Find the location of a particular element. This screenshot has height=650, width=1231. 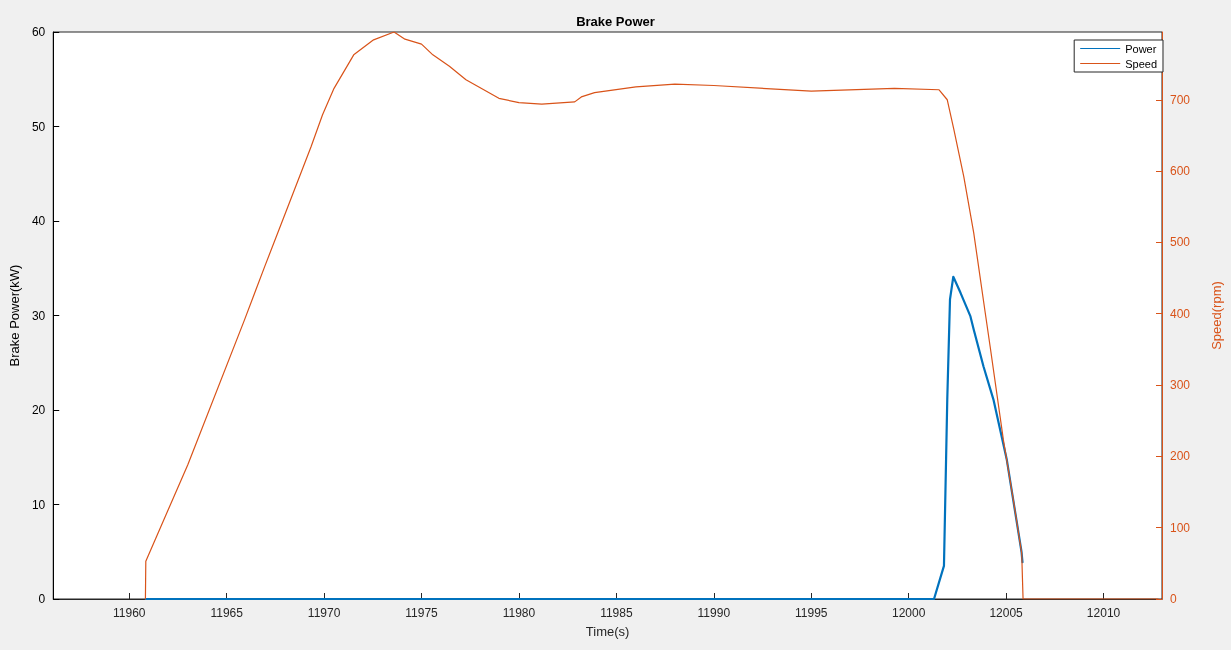

x-tick-label: 11960 is located at coordinates (129, 613).